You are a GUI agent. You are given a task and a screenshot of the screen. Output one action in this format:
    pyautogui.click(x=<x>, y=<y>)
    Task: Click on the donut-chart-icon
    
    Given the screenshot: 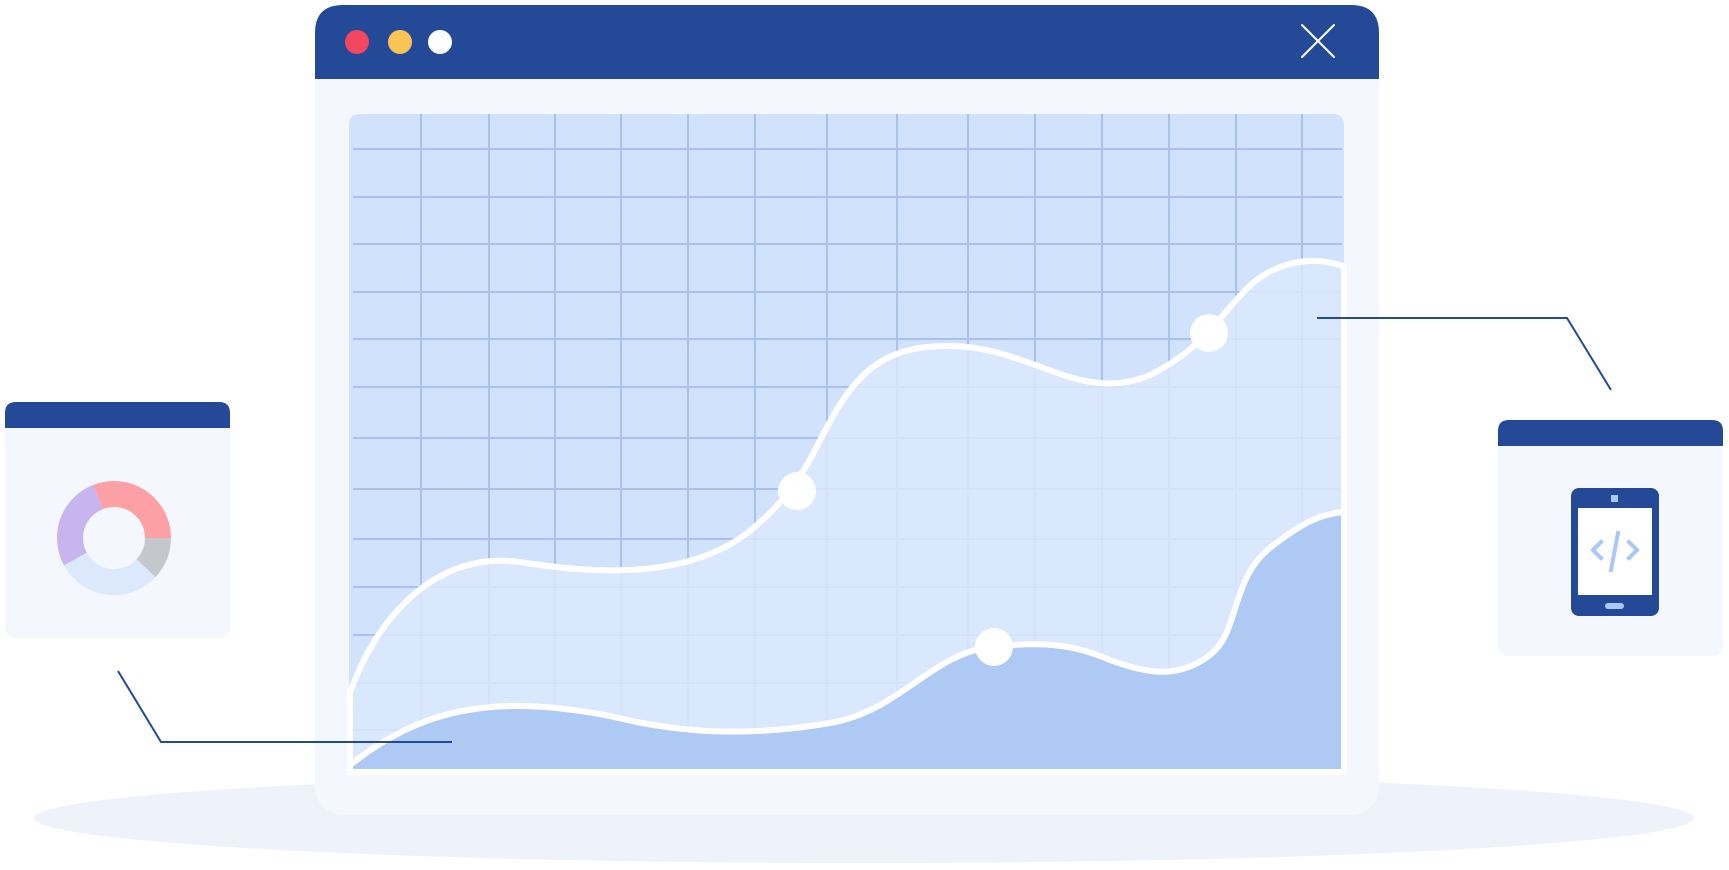 What is the action you would take?
    pyautogui.click(x=114, y=538)
    